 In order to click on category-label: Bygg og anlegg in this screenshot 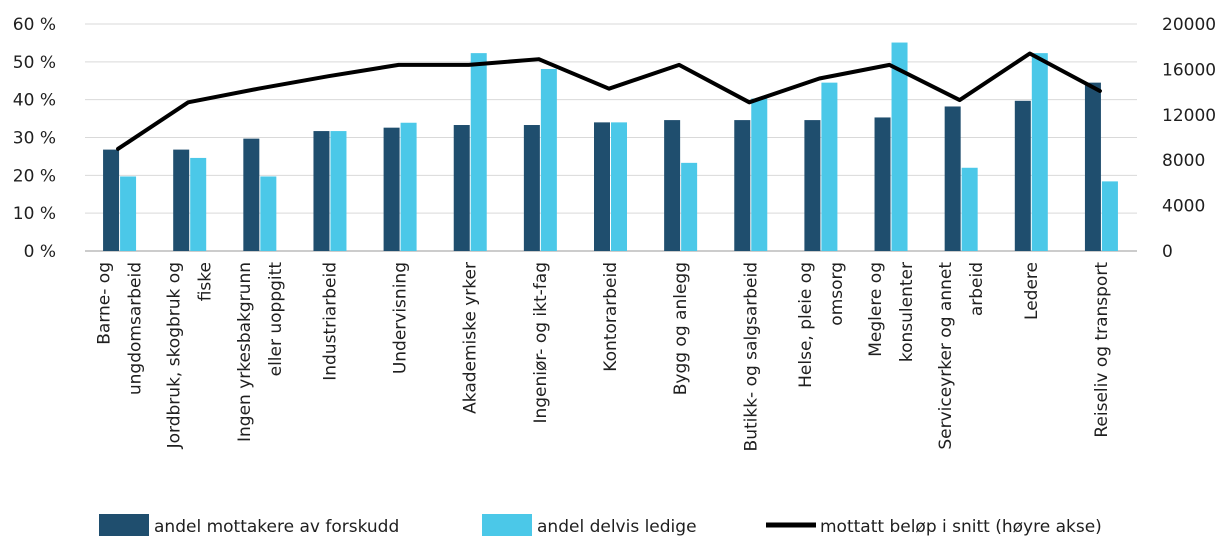, I will do `click(681, 328)`.